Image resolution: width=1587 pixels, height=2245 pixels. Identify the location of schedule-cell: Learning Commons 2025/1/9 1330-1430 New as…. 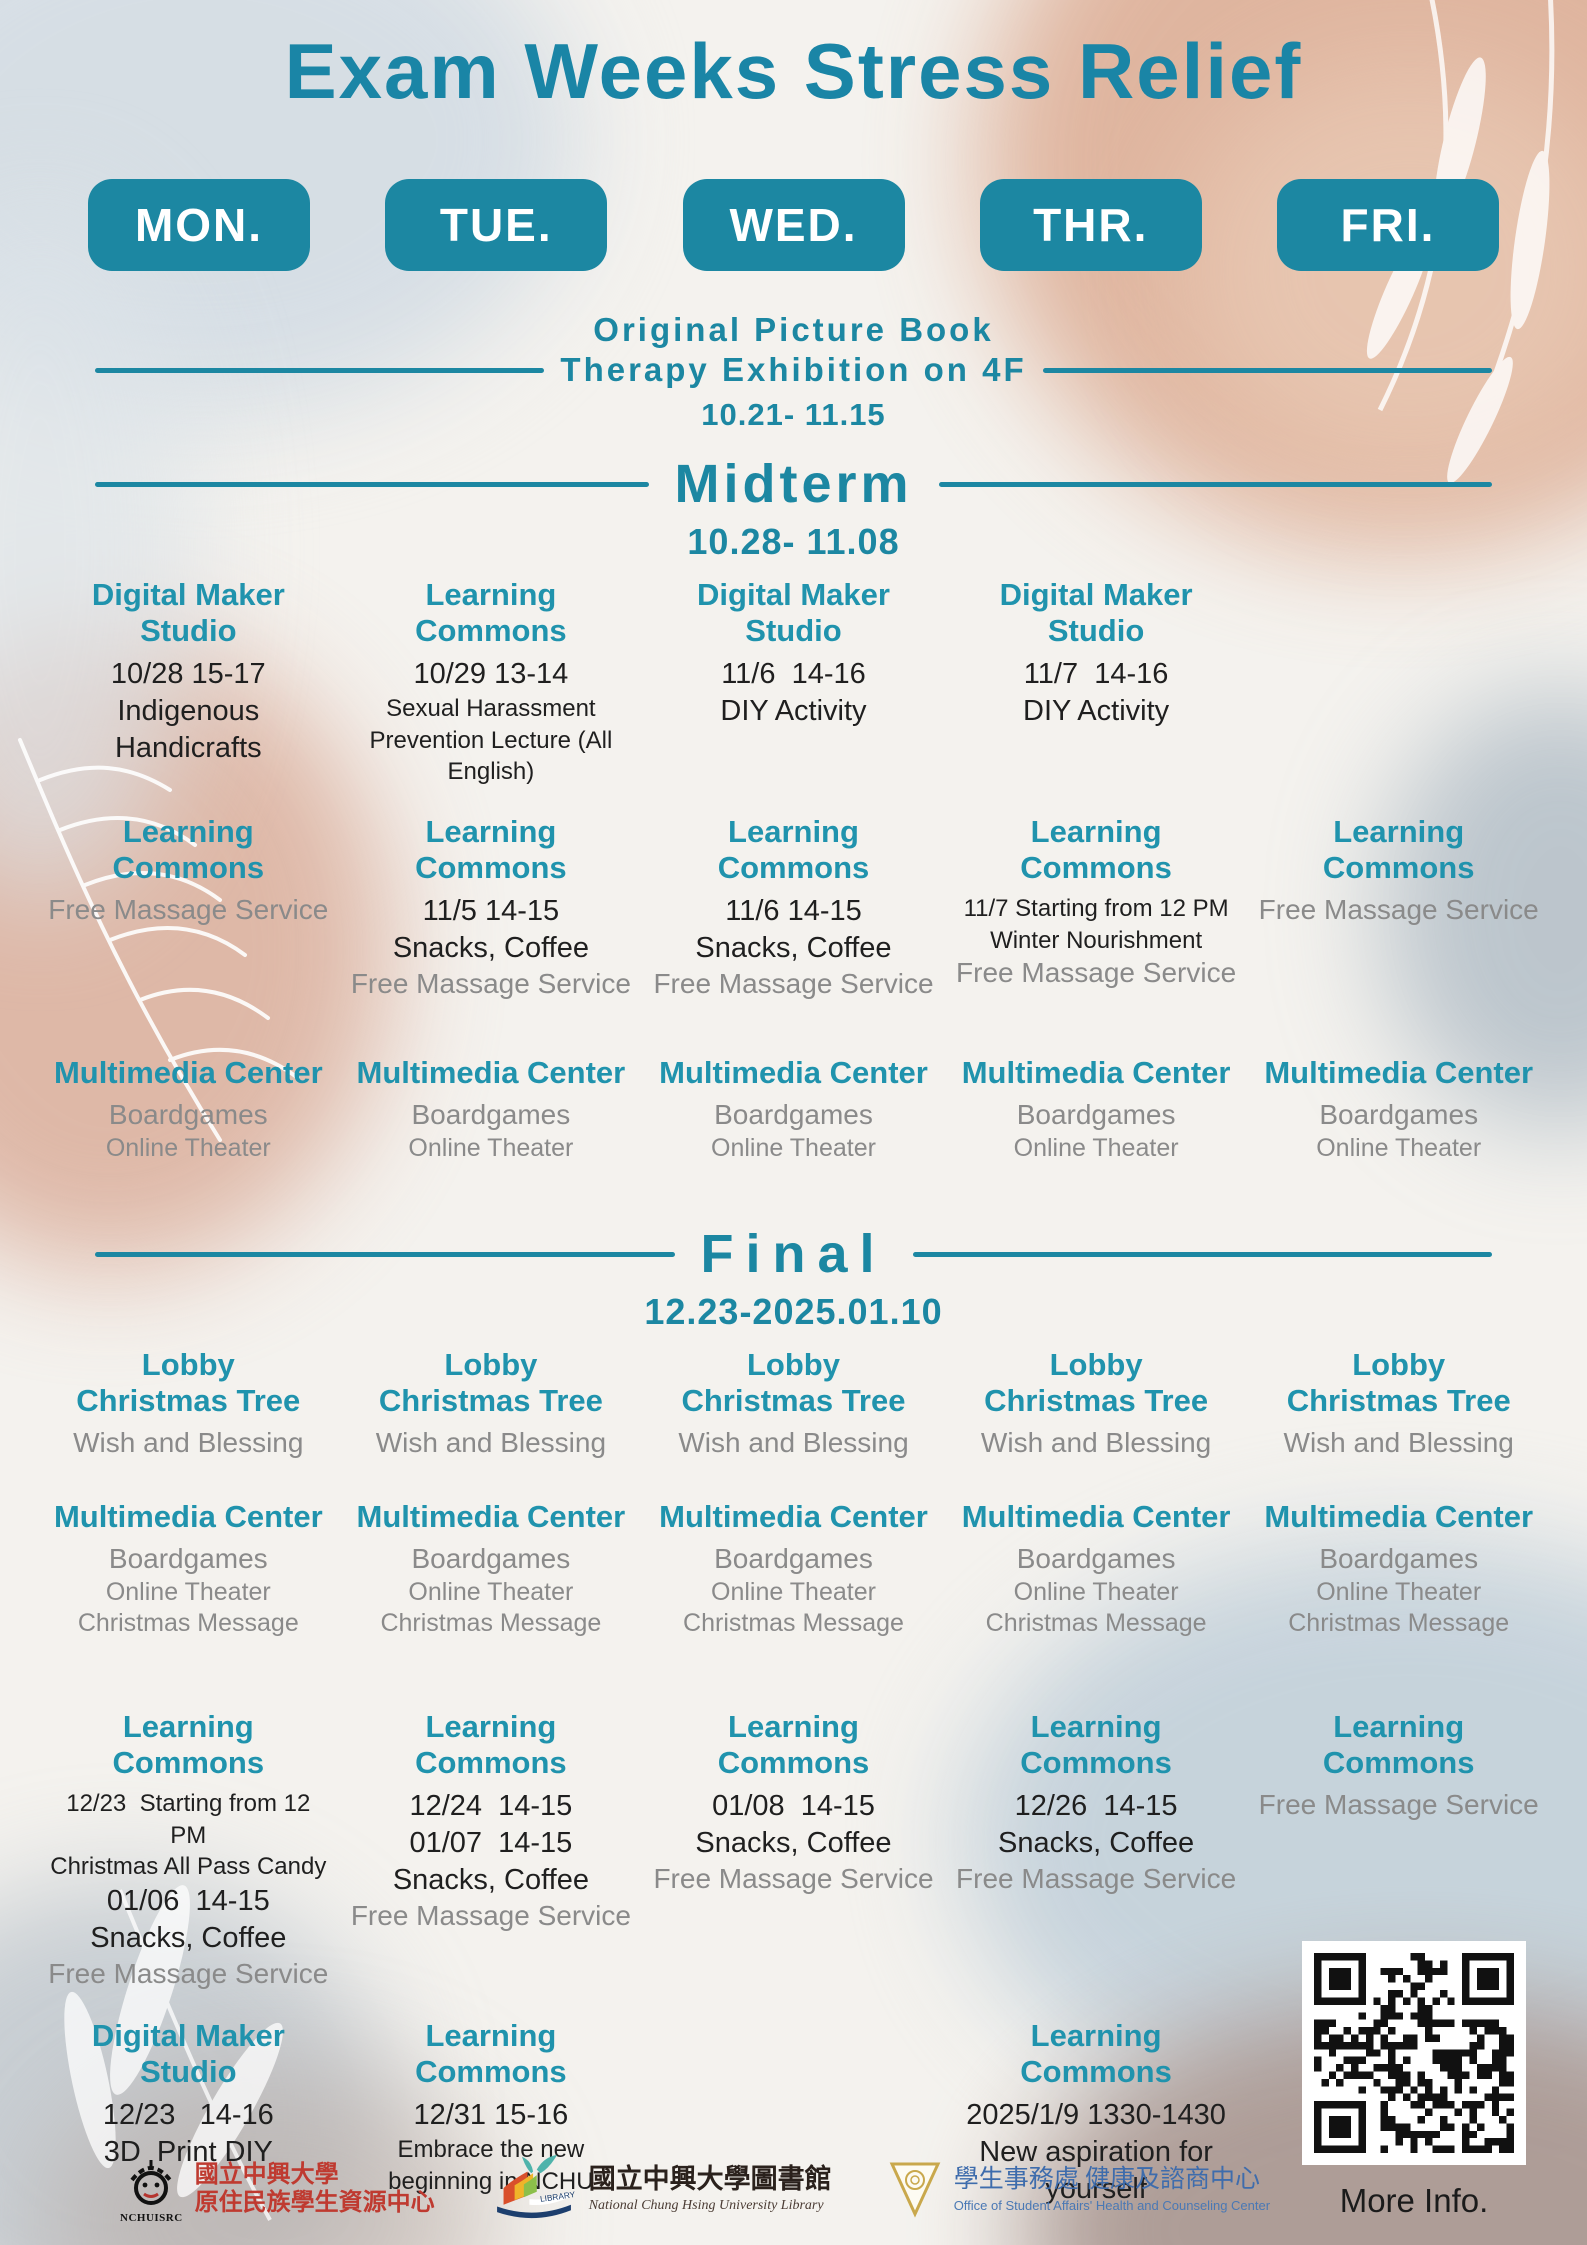
(1096, 2113).